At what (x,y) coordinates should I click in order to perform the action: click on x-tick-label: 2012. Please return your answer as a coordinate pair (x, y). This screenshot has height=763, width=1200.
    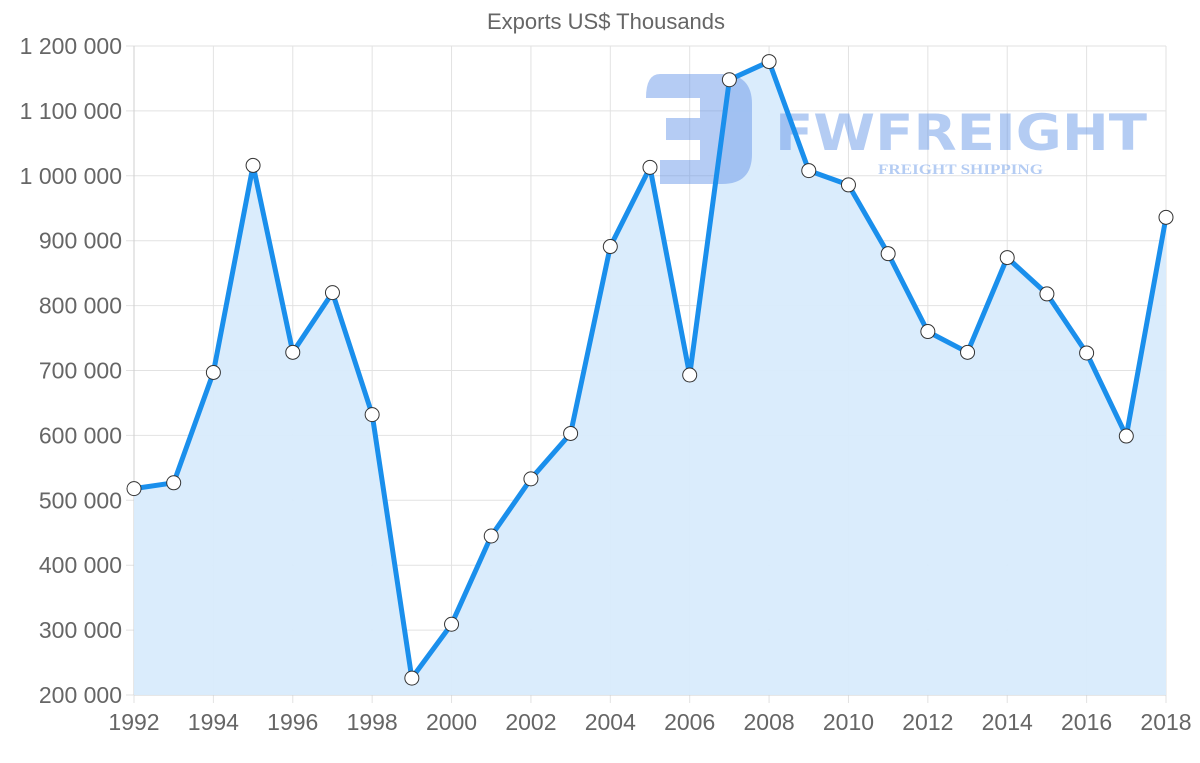
    Looking at the image, I should click on (927, 722).